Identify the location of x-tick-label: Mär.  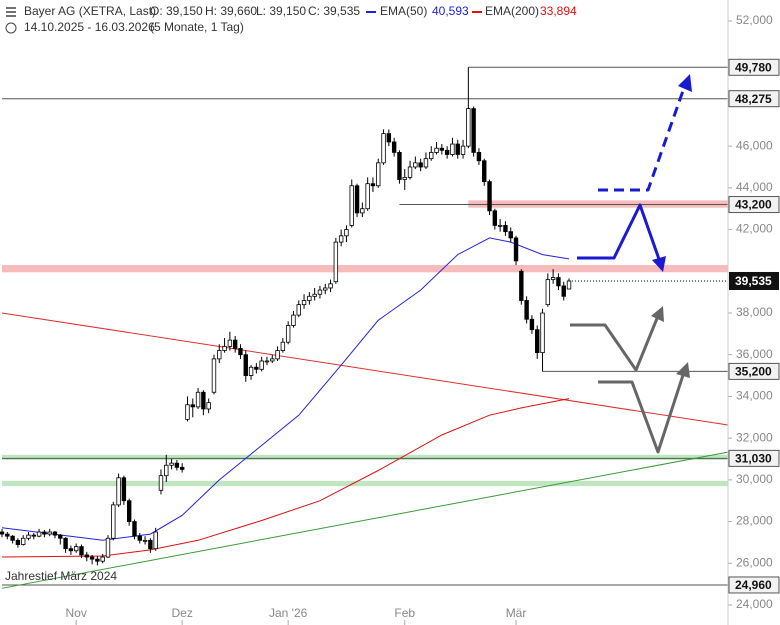
(516, 613).